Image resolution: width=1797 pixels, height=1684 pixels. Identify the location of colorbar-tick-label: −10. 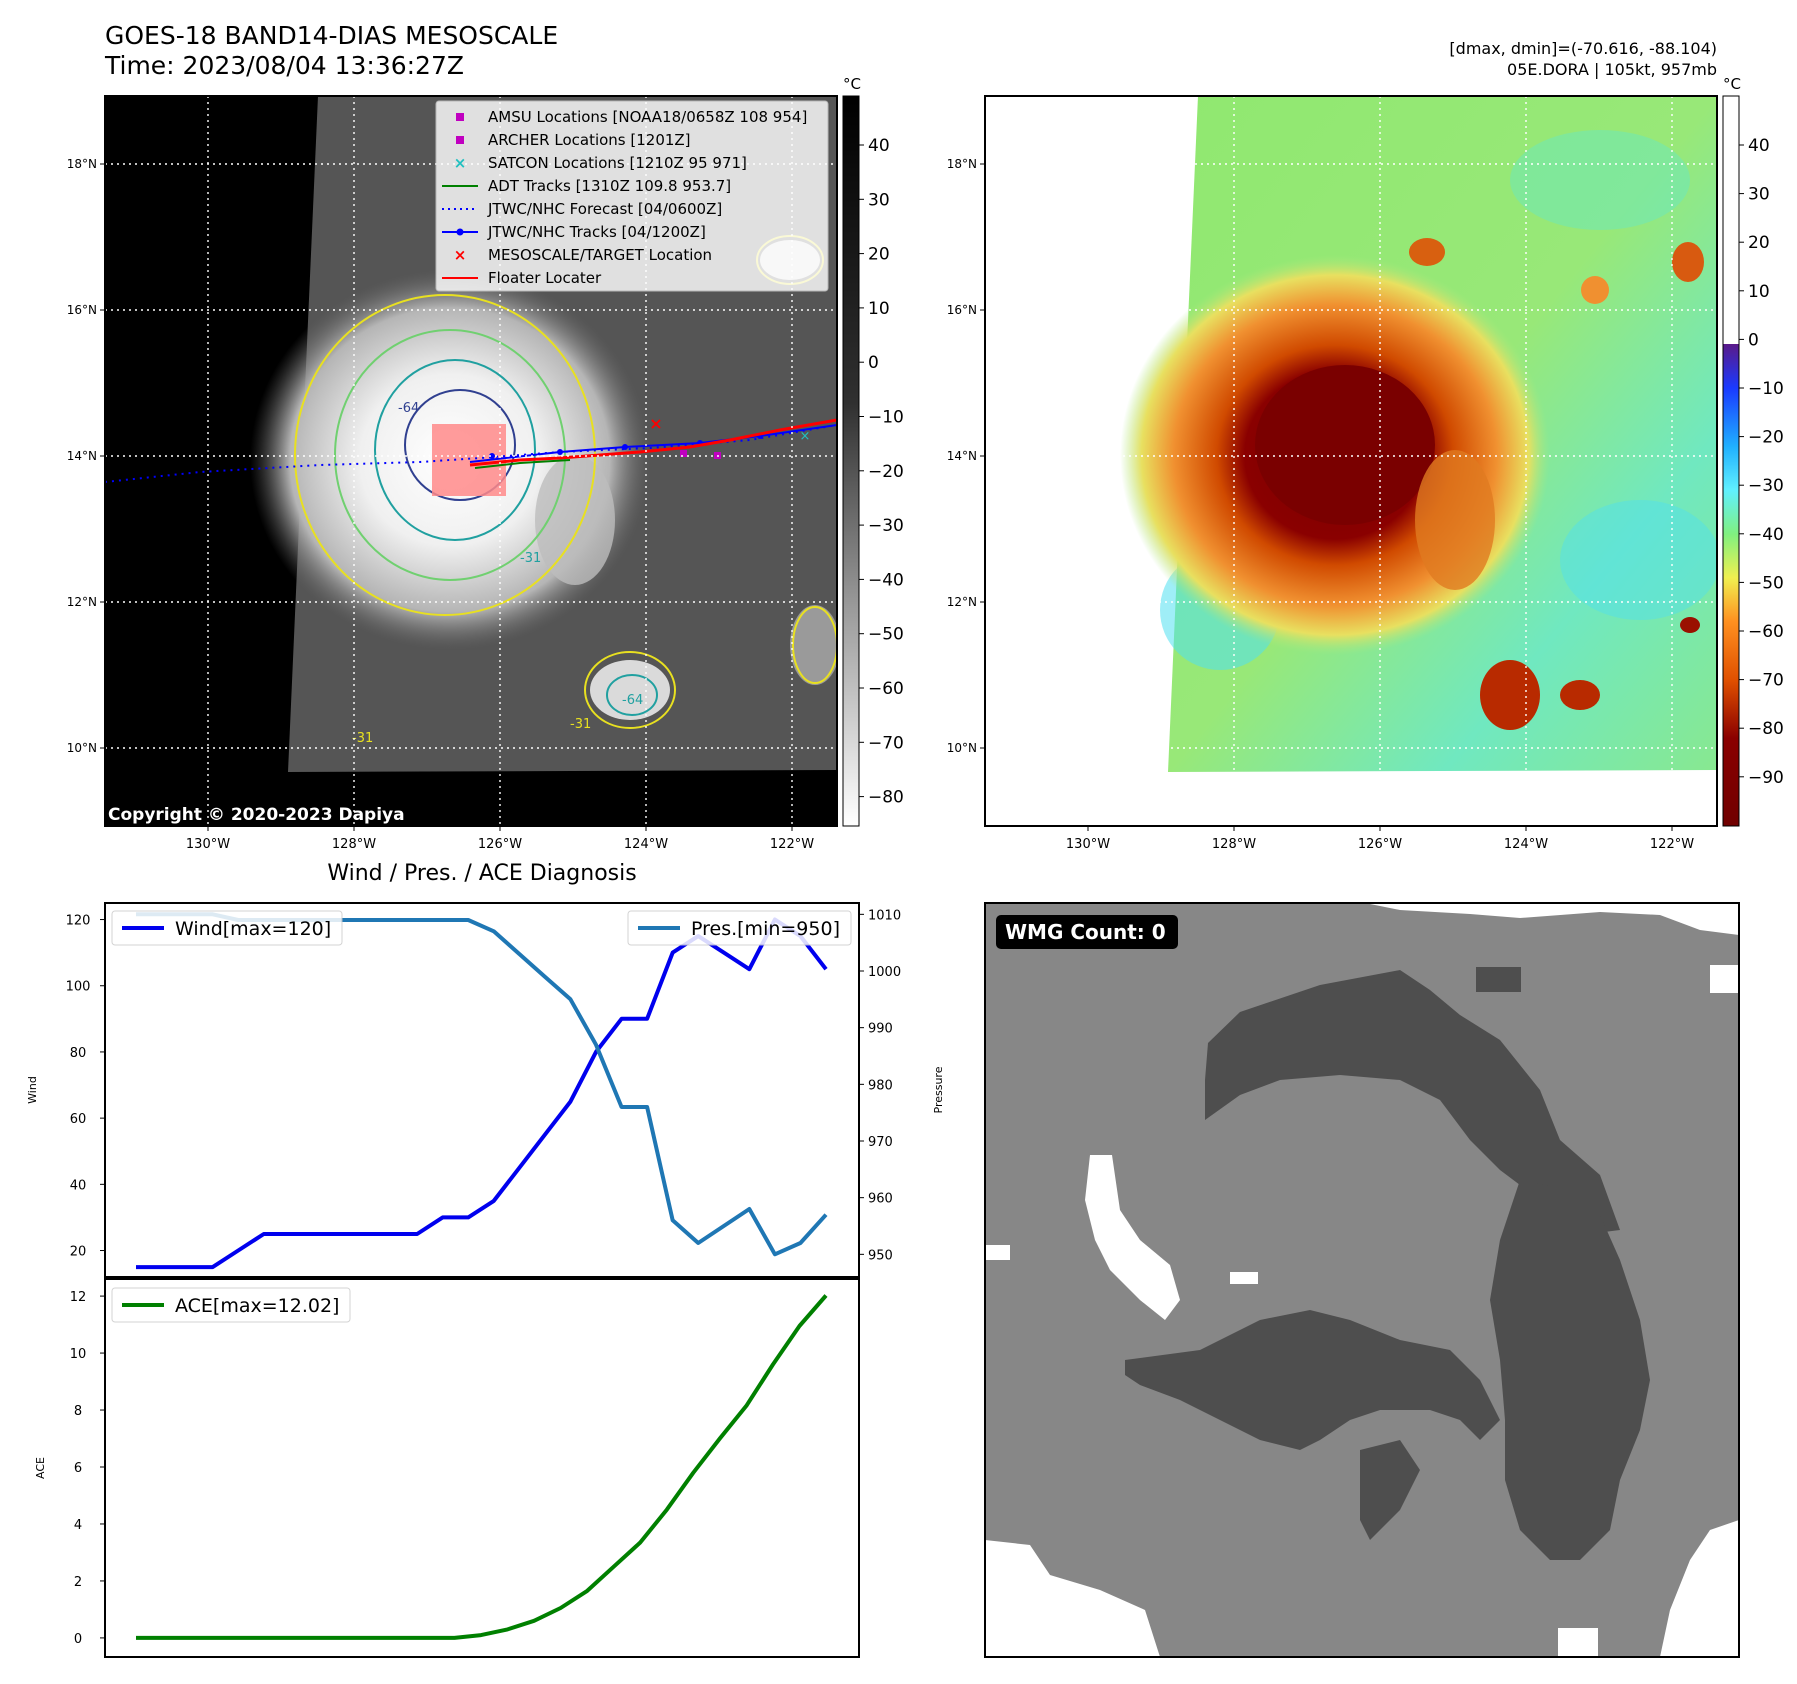
(1766, 389).